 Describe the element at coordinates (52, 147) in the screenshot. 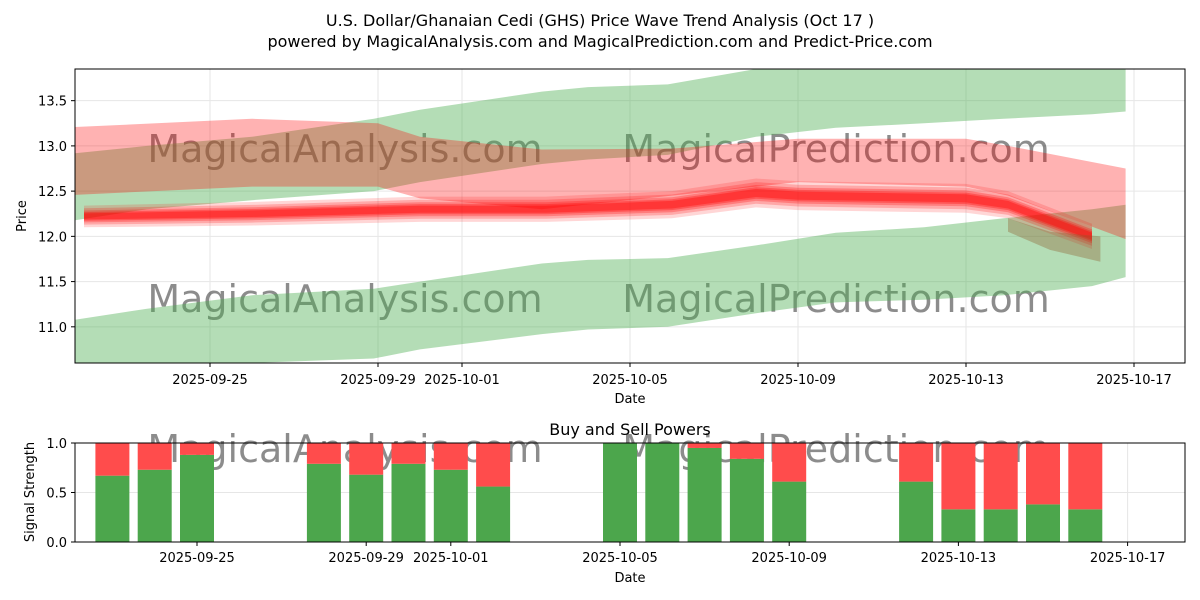

I see `price-y-tick-label: 13.0` at that location.